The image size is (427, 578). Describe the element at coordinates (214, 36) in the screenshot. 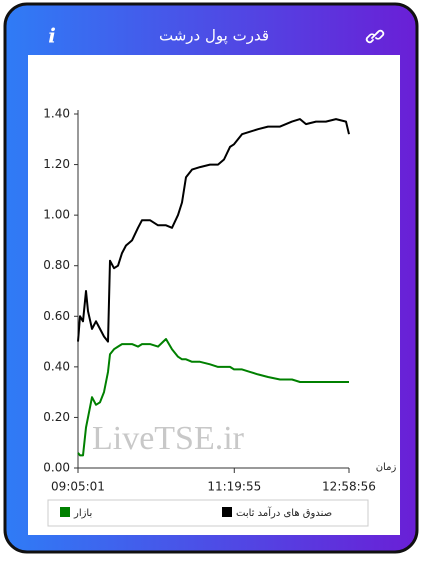

I see `widget-title: قدرت پول درشت` at that location.